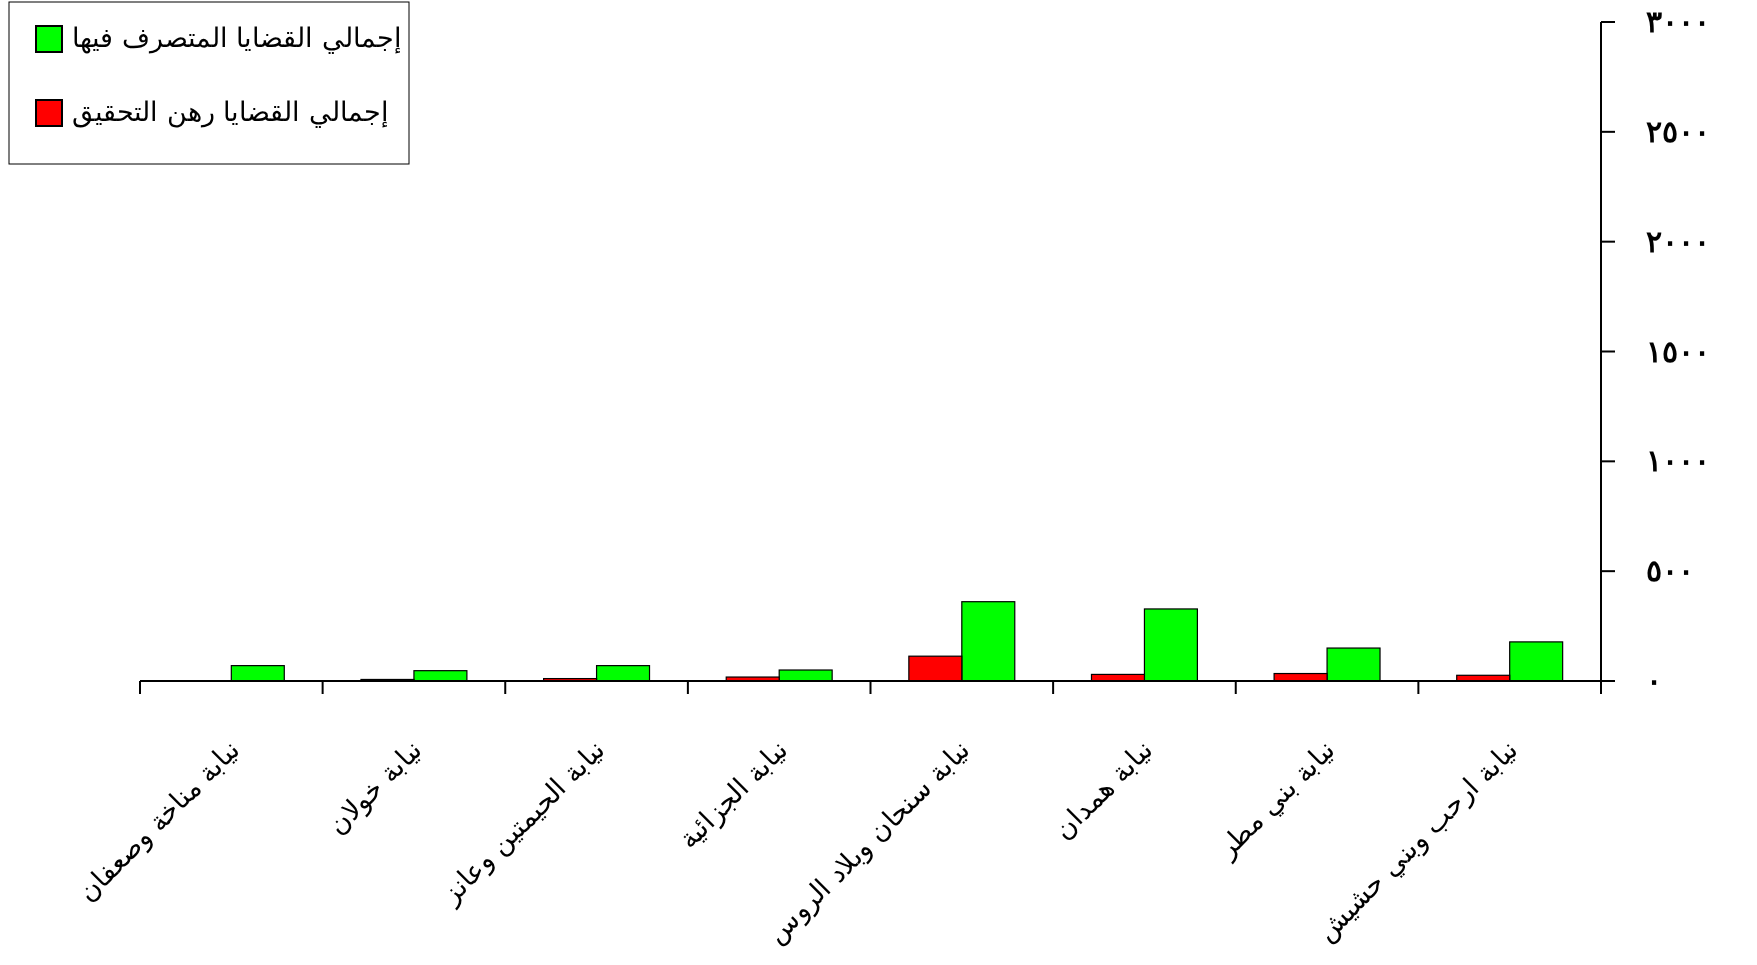  What do you see at coordinates (1678, 351) in the screenshot?
I see `y-tick-label: ١٥٠٠` at bounding box center [1678, 351].